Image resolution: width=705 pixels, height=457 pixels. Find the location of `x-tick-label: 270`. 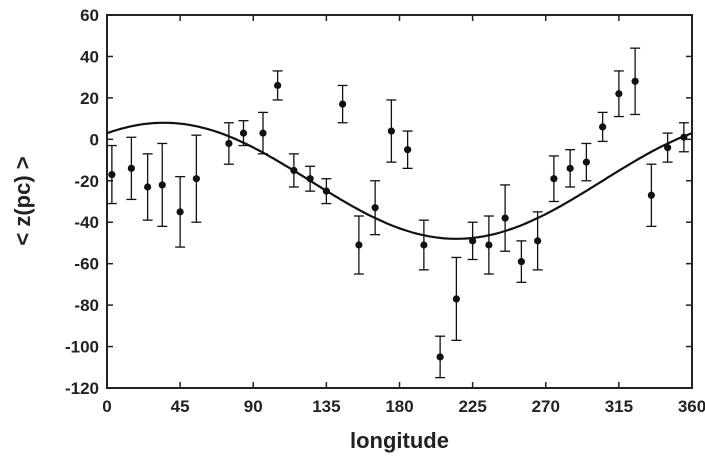

x-tick-label: 270 is located at coordinates (546, 406).